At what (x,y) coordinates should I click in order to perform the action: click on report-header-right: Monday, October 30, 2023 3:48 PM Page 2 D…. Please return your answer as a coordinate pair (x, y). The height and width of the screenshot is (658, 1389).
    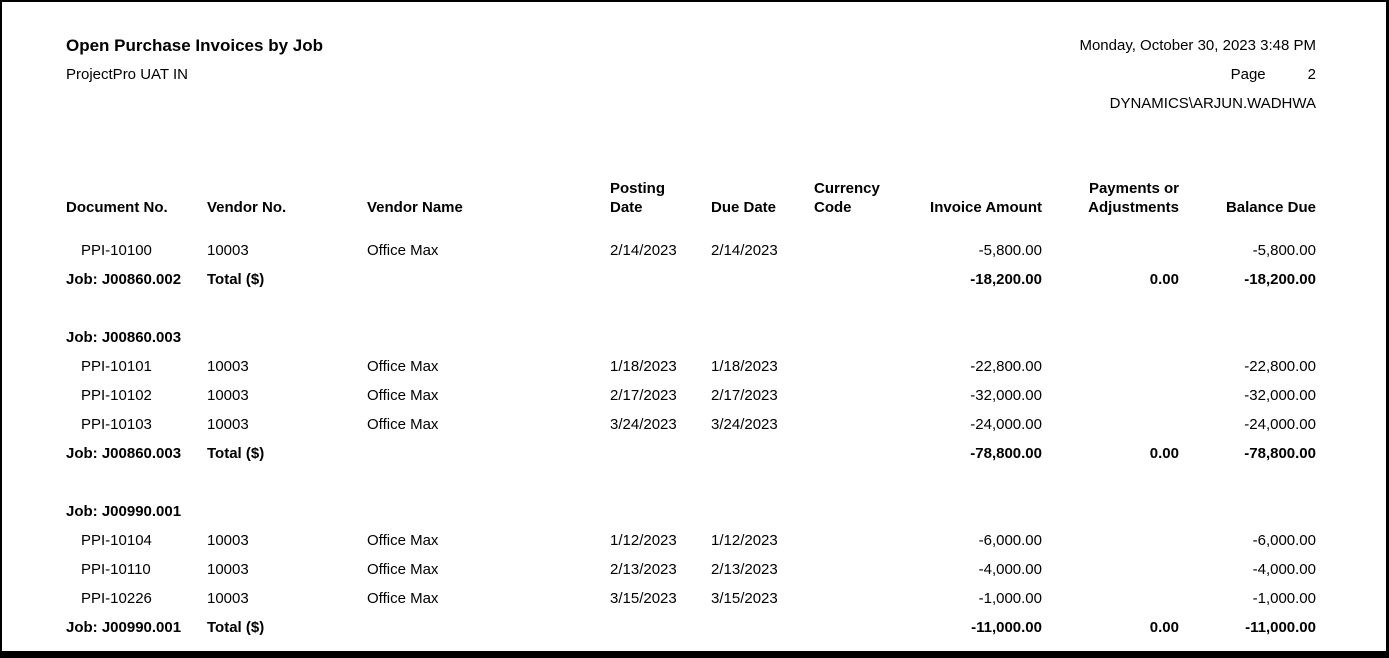
    Looking at the image, I should click on (1197, 74).